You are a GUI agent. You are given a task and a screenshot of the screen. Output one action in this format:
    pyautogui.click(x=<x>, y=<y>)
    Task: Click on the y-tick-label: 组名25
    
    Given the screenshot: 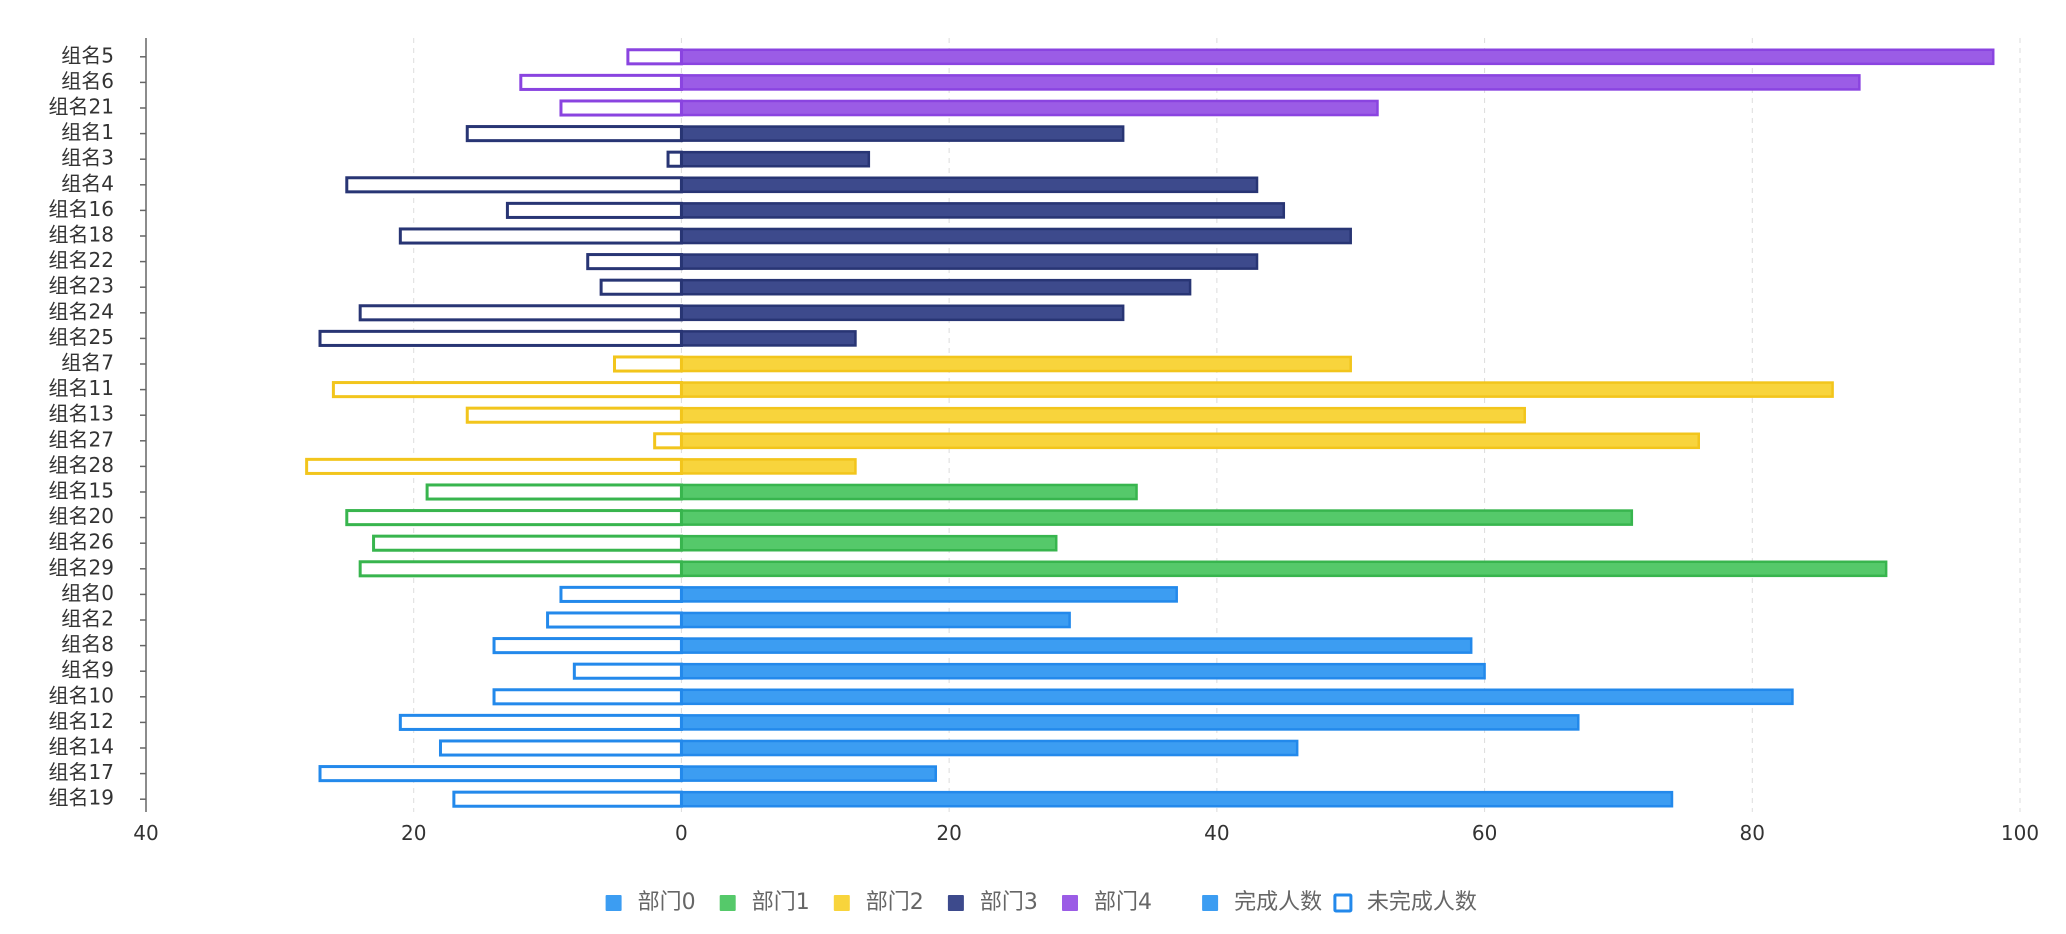 What is the action you would take?
    pyautogui.click(x=81, y=337)
    